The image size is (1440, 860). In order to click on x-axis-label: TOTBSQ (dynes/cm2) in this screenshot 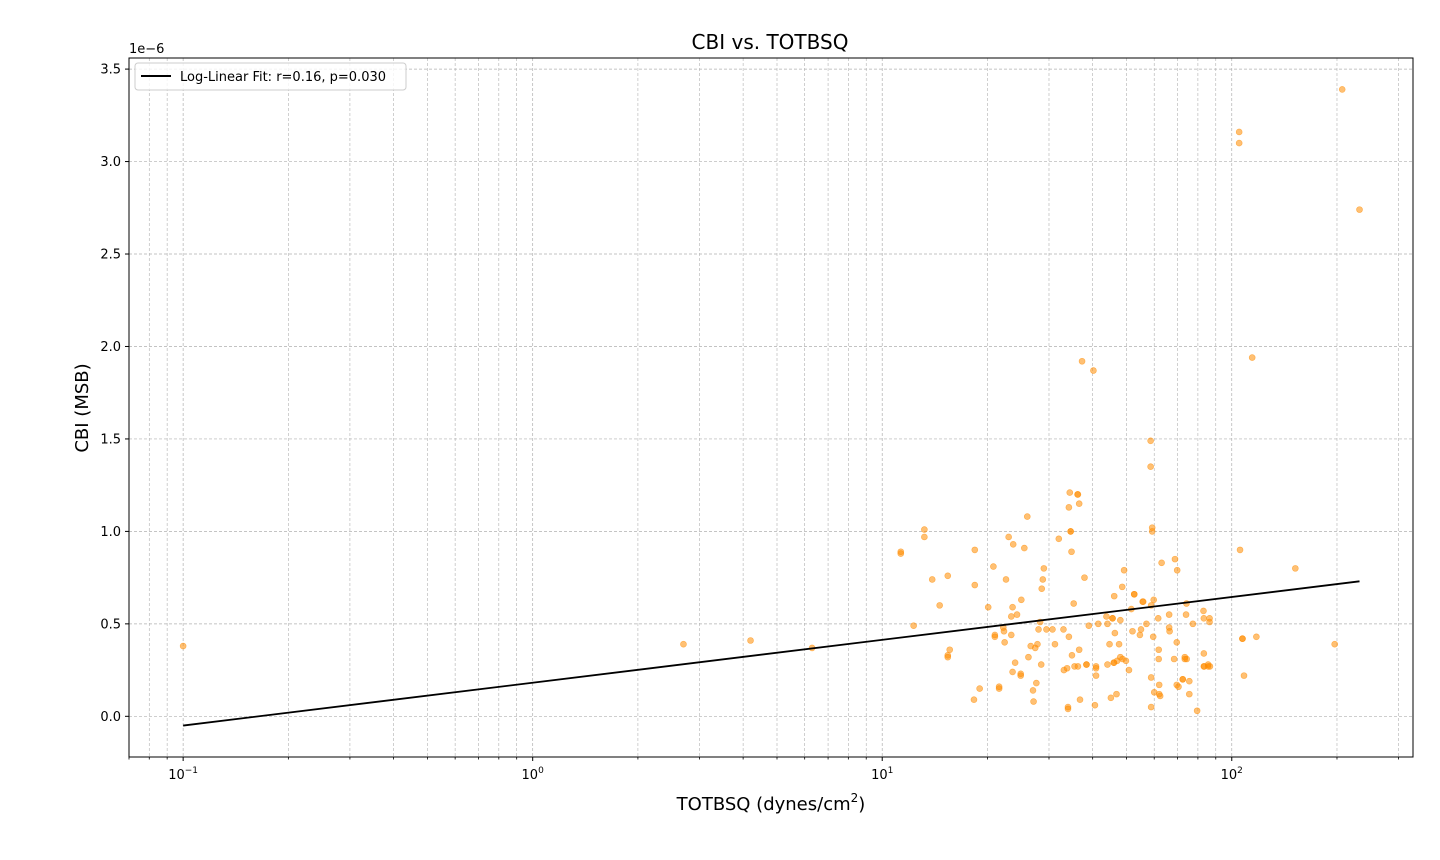, I will do `click(771, 803)`.